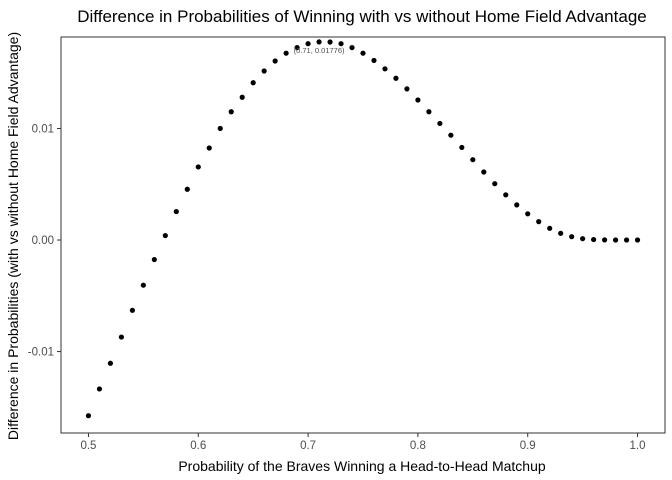 The image size is (672, 480). I want to click on y-tick-label: 0.00, so click(43, 241).